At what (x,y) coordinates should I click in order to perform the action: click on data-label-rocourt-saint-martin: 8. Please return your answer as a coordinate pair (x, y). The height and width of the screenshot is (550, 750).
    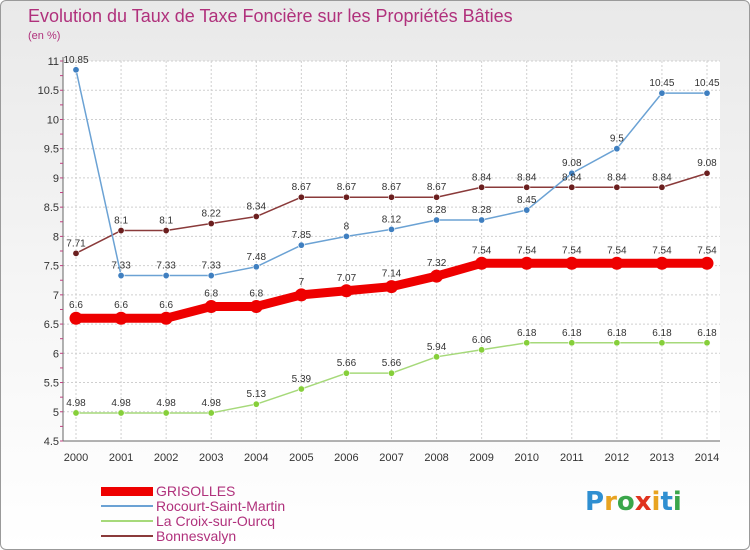
    Looking at the image, I should click on (347, 226).